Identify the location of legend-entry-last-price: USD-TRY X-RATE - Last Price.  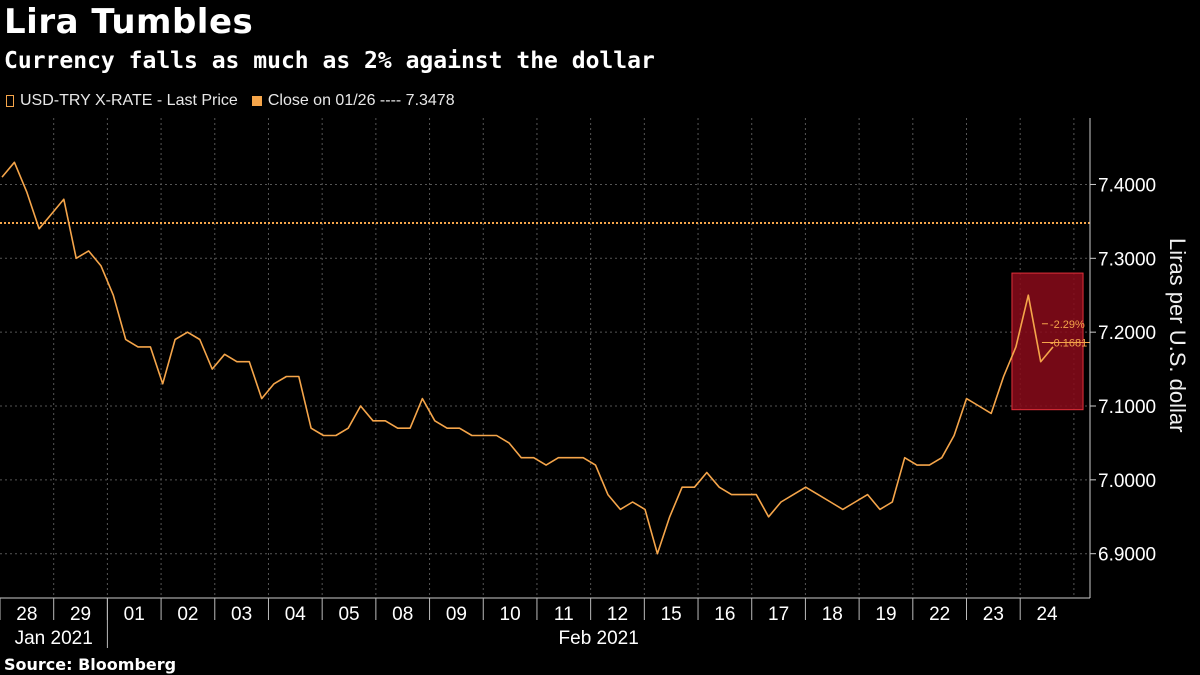
(122, 101).